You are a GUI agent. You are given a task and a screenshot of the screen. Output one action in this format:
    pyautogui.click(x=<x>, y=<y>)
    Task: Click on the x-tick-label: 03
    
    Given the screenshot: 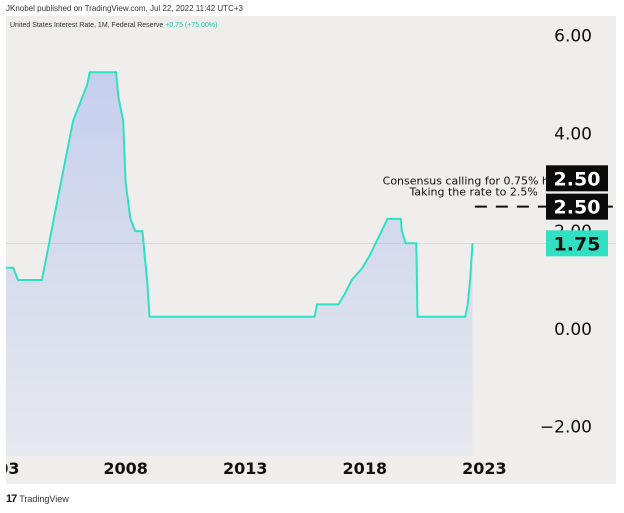 What is the action you would take?
    pyautogui.click(x=13, y=468)
    